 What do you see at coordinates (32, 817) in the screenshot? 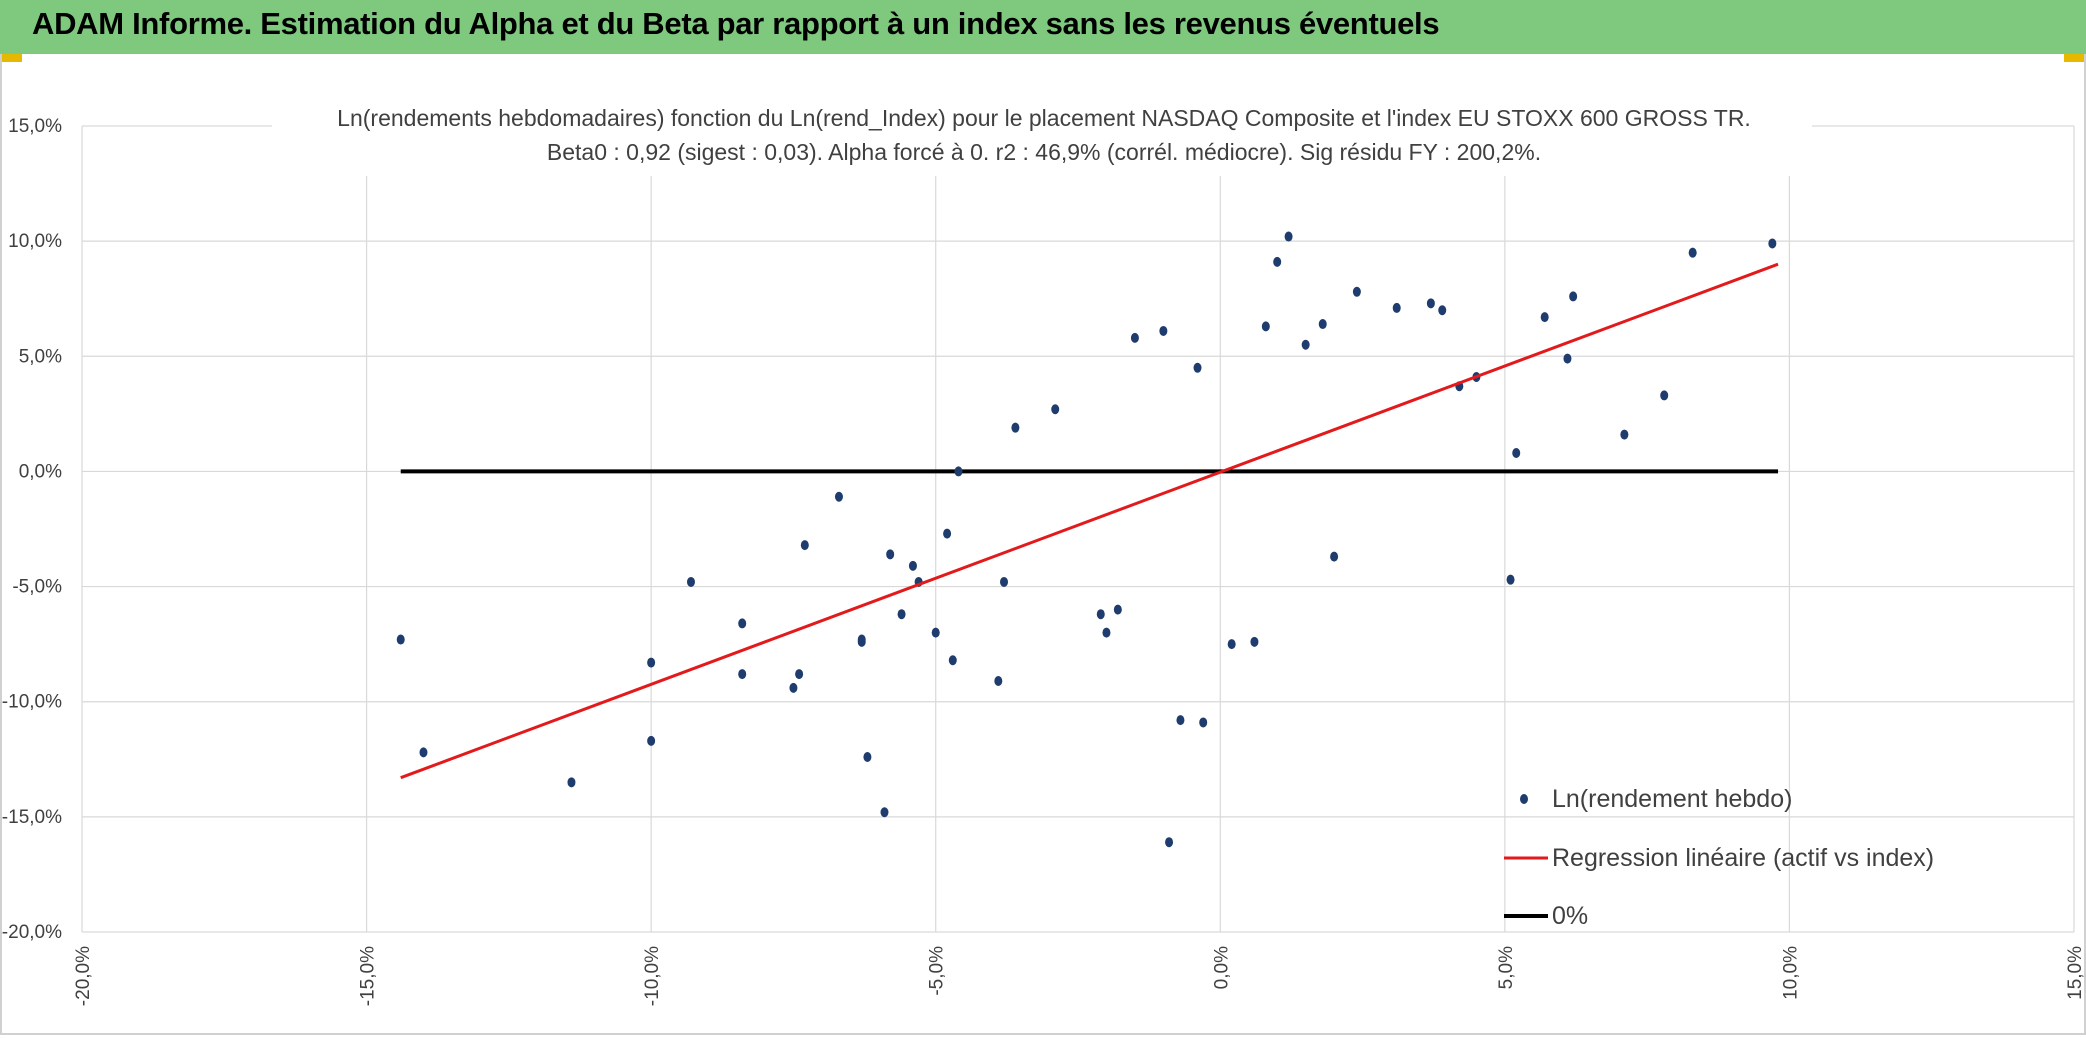
I see `y-tick-label: -15,0%` at bounding box center [32, 817].